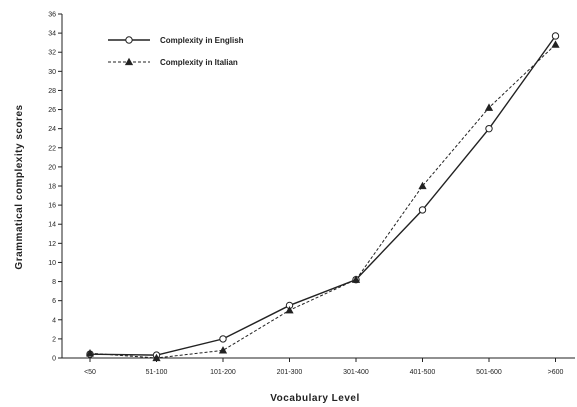 The width and height of the screenshot is (577, 407). I want to click on x-tick-label: >600, so click(556, 372).